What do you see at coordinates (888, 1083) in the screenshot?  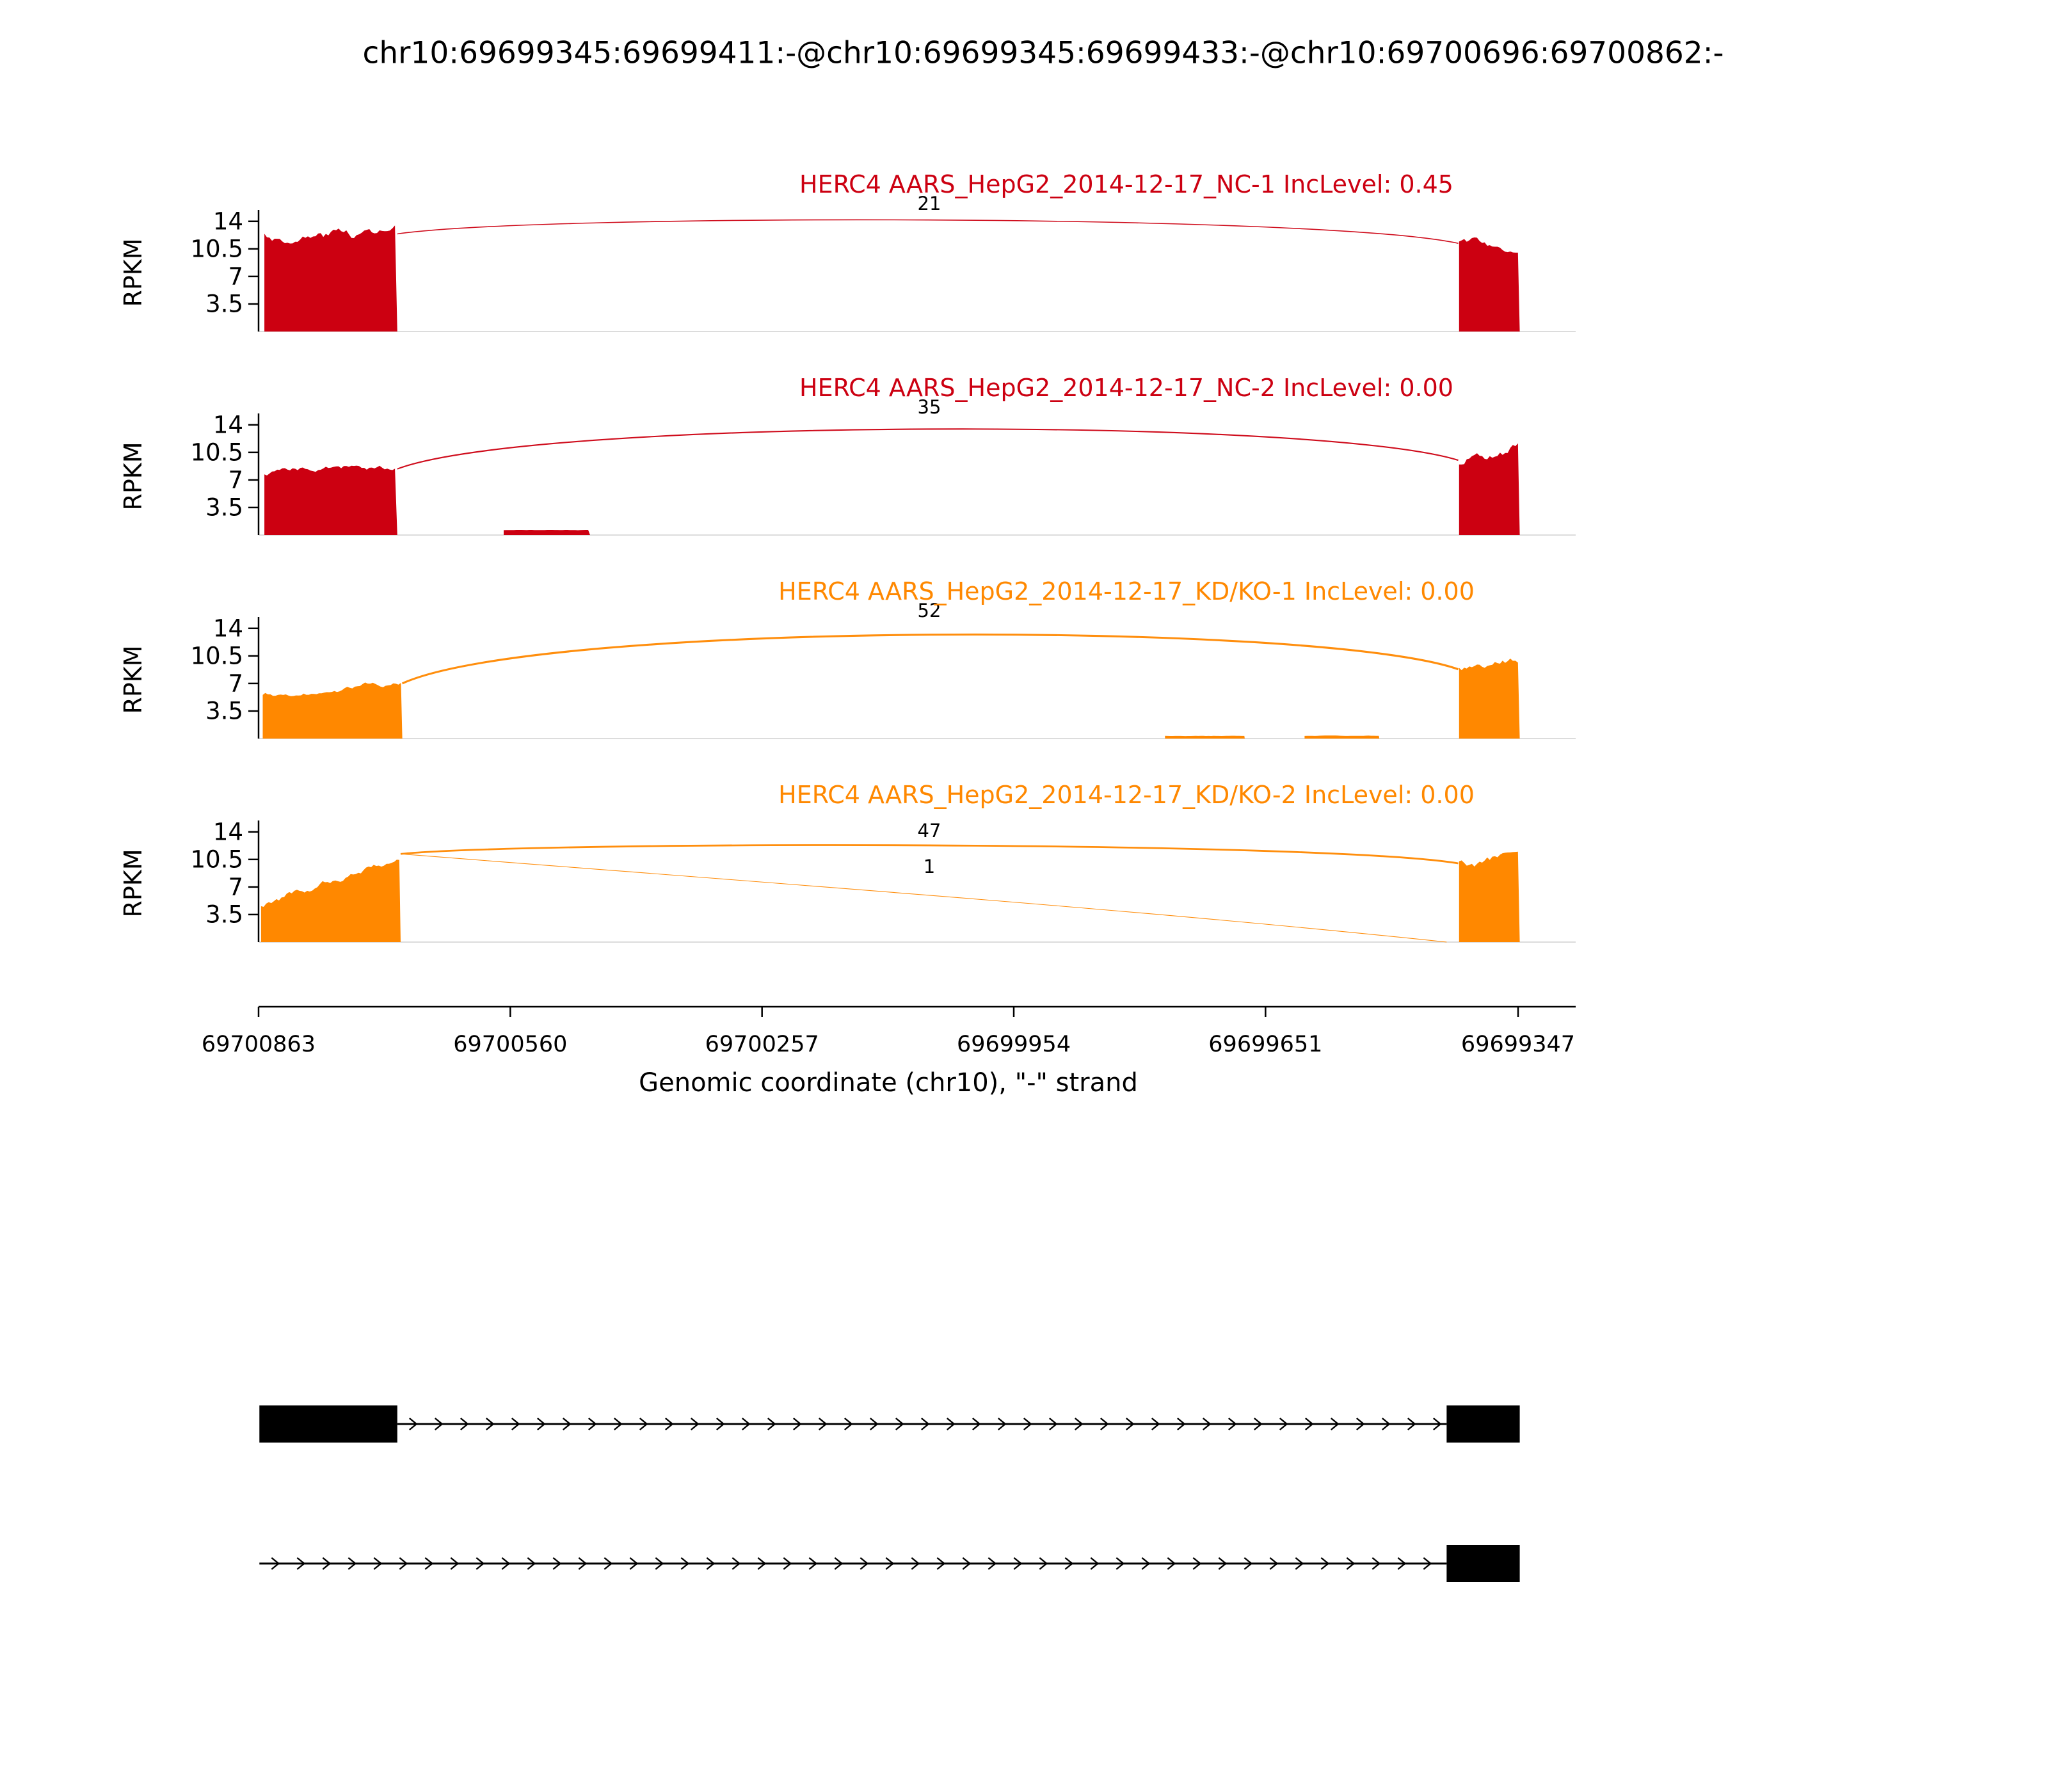 I see `x-axis-title: Genomic coordinate (chr10), "-" strand` at bounding box center [888, 1083].